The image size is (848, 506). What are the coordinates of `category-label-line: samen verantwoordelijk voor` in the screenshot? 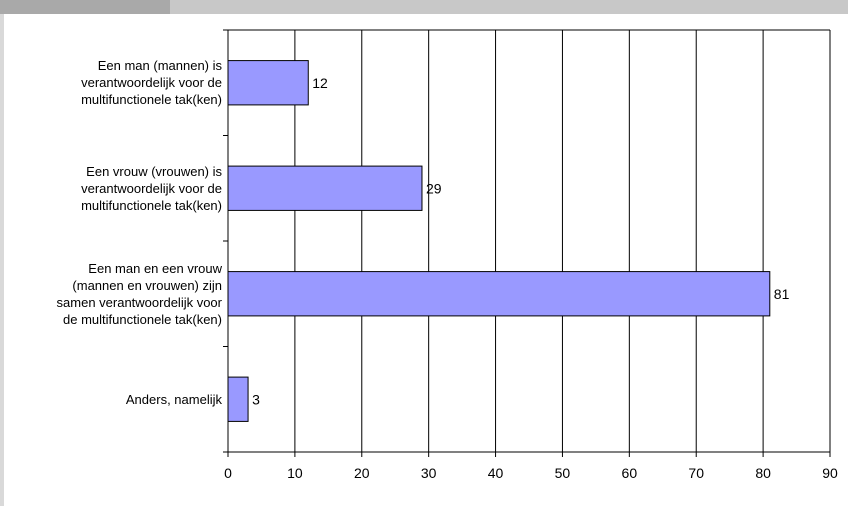 It's located at (139, 302).